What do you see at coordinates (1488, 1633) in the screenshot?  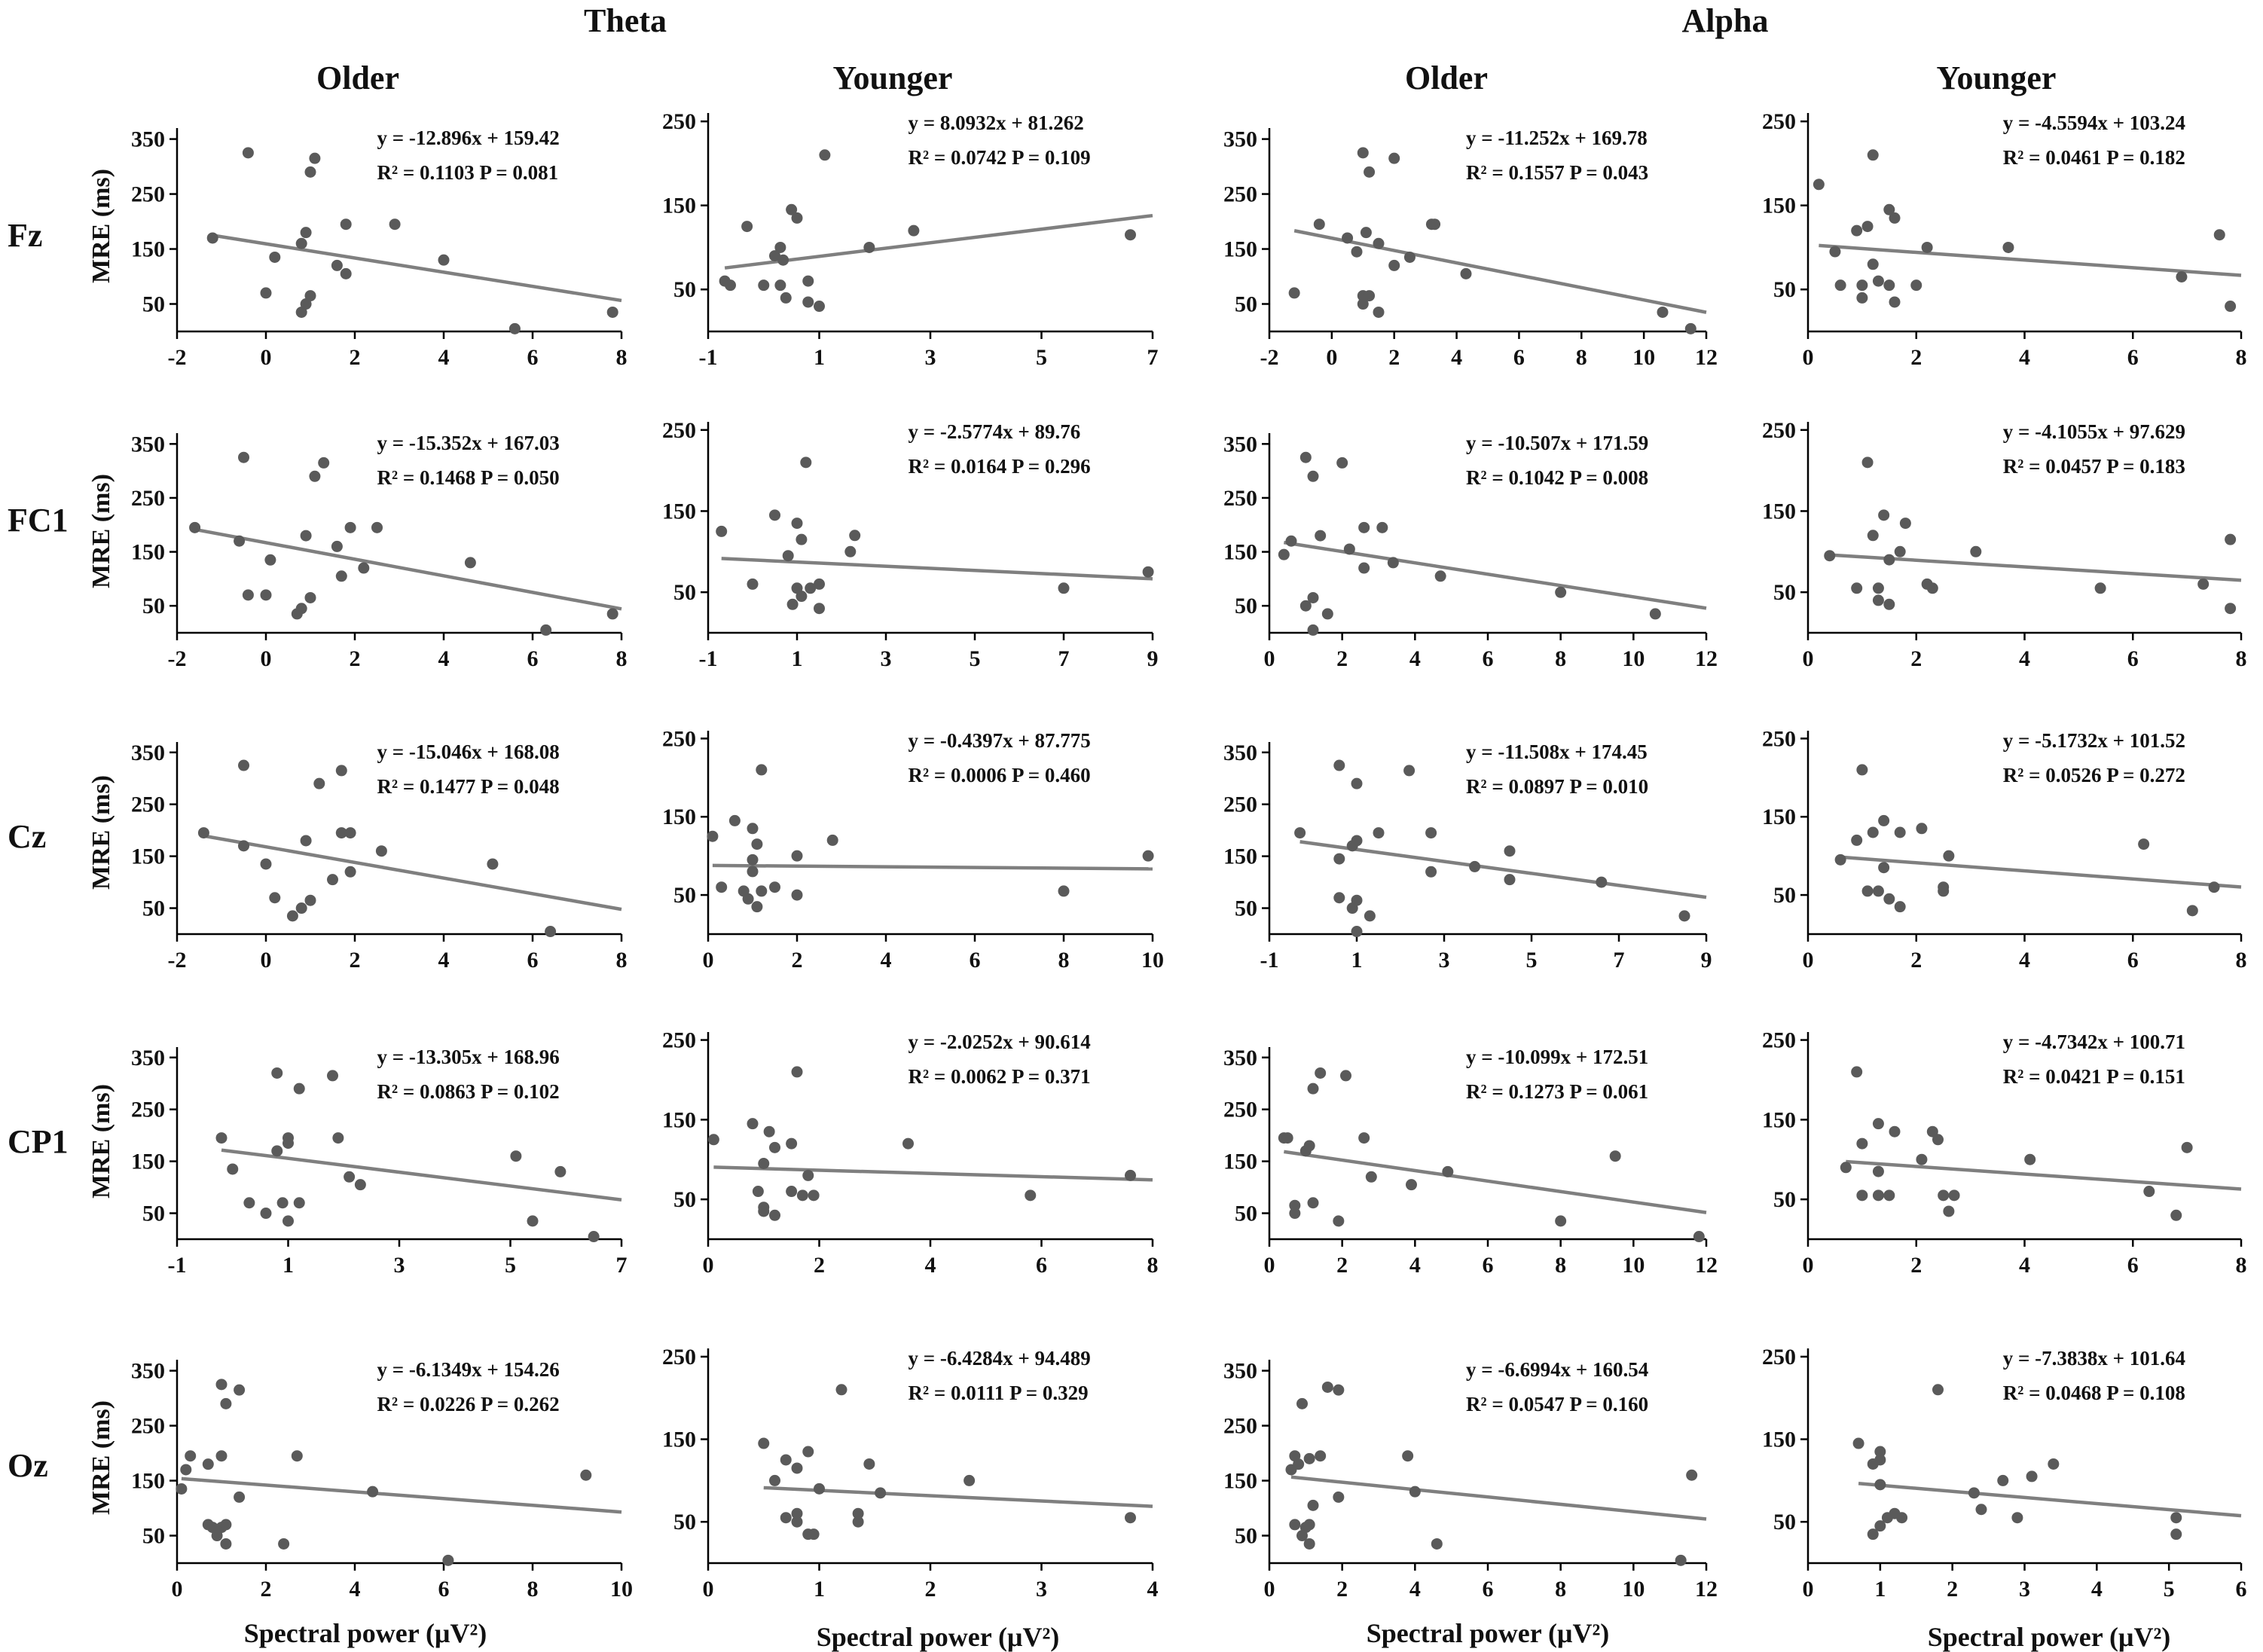 I see `x-axis-label-alpha-older: Spectral power (μV²)` at bounding box center [1488, 1633].